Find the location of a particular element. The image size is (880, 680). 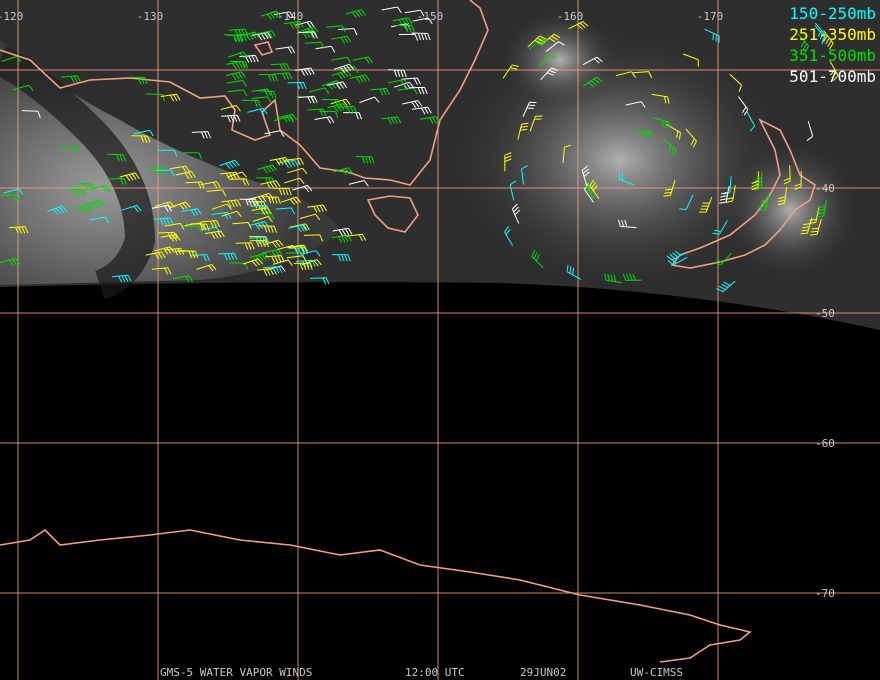

legend-entry: 501-700mb is located at coordinates (832, 76).